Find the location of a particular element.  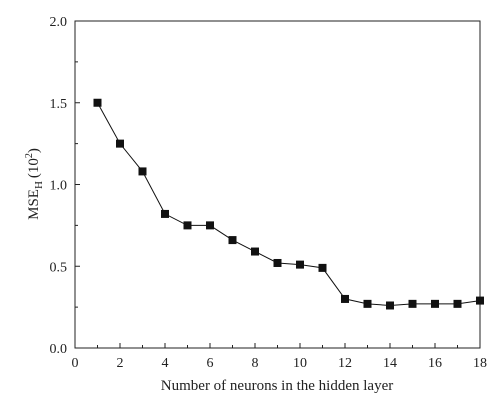

x-axis-label: Number of neurons in the hidden layer is located at coordinates (277, 386).